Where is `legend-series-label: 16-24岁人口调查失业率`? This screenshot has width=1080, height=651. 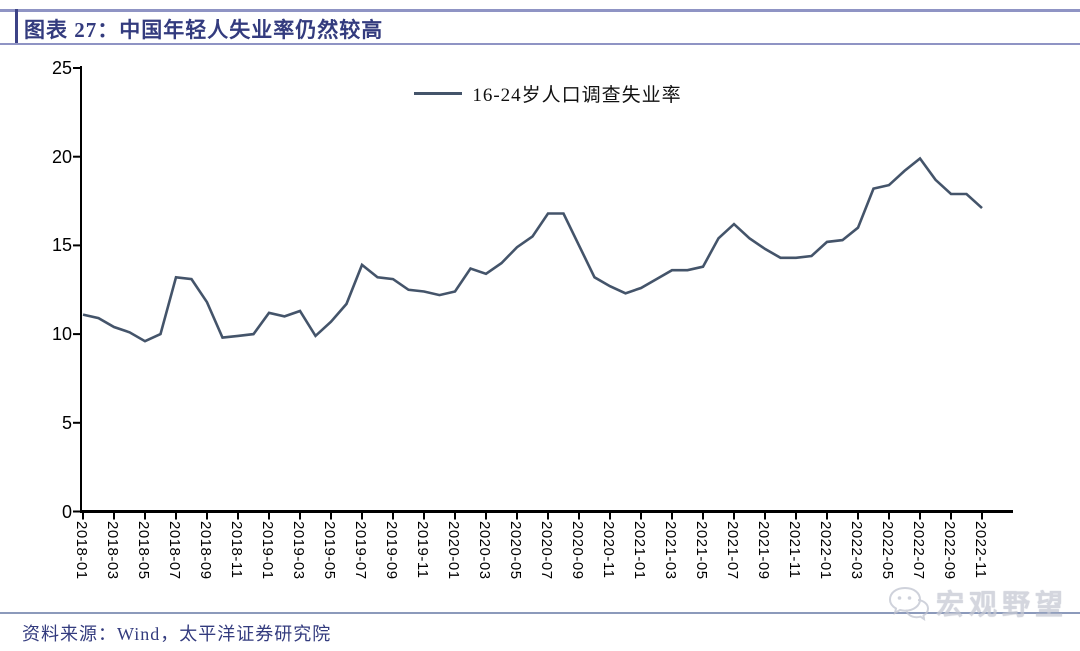 legend-series-label: 16-24岁人口调查失业率 is located at coordinates (577, 95).